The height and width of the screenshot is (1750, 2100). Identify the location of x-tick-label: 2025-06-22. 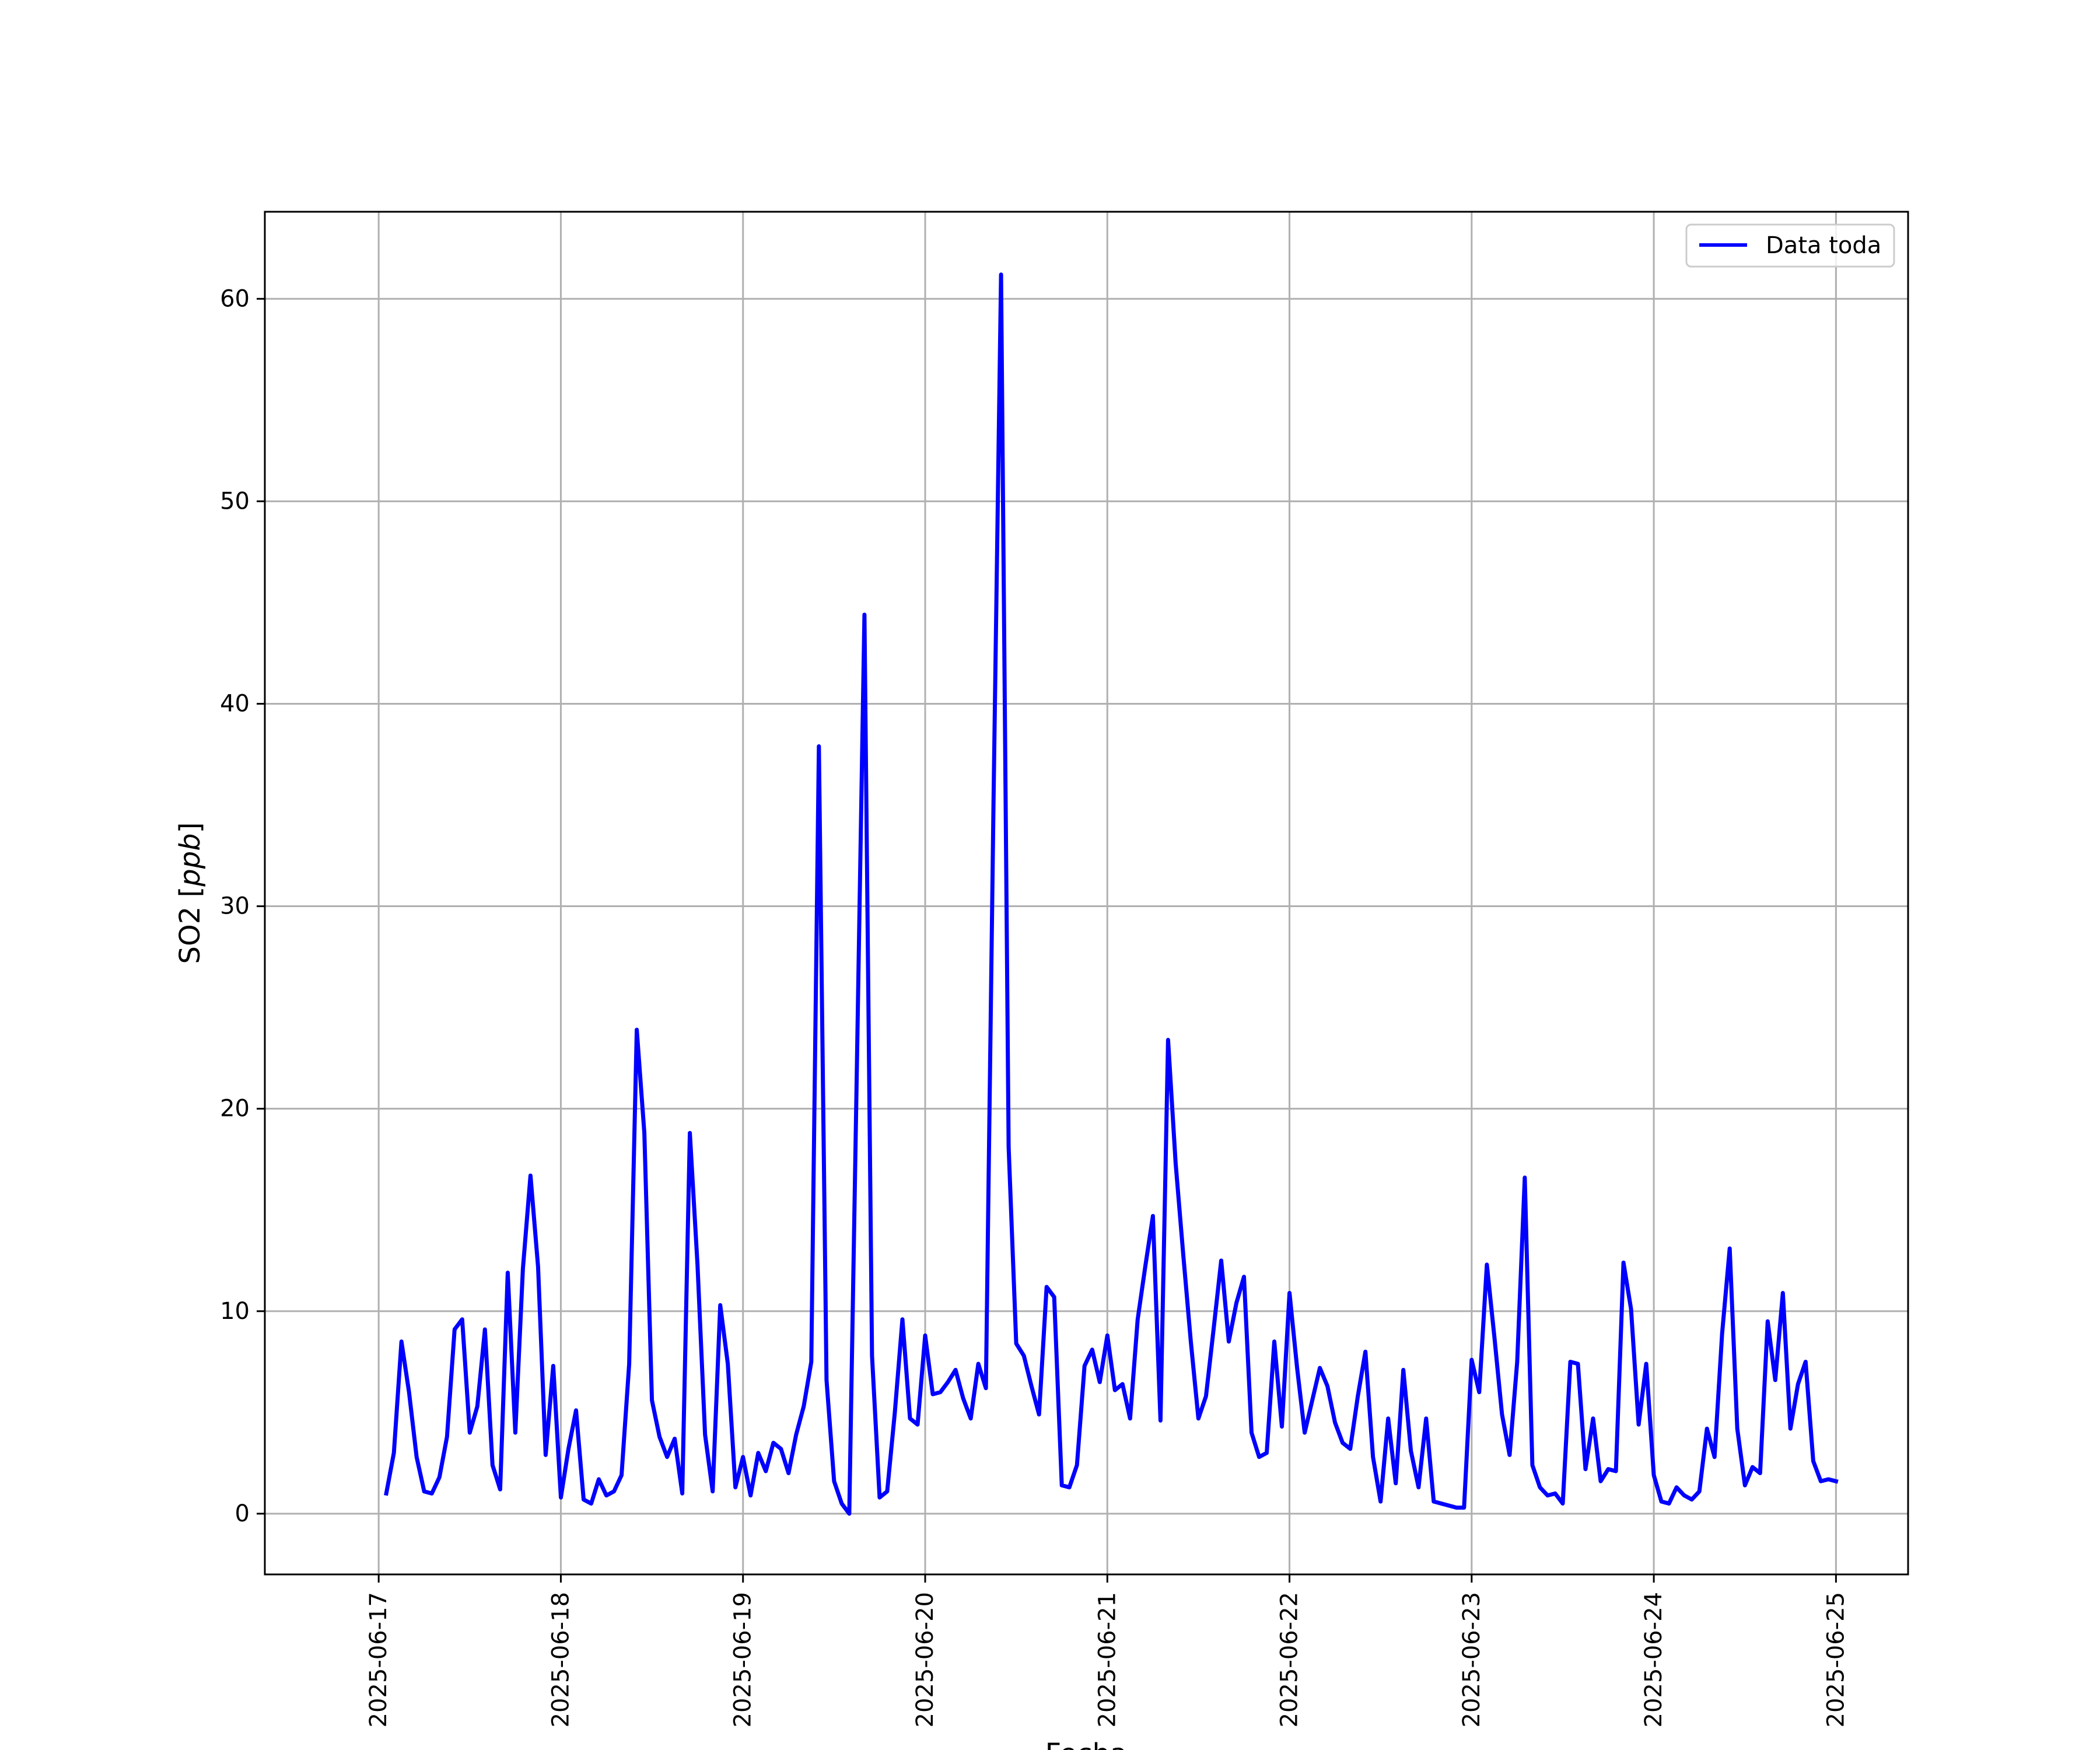
(1289, 1659).